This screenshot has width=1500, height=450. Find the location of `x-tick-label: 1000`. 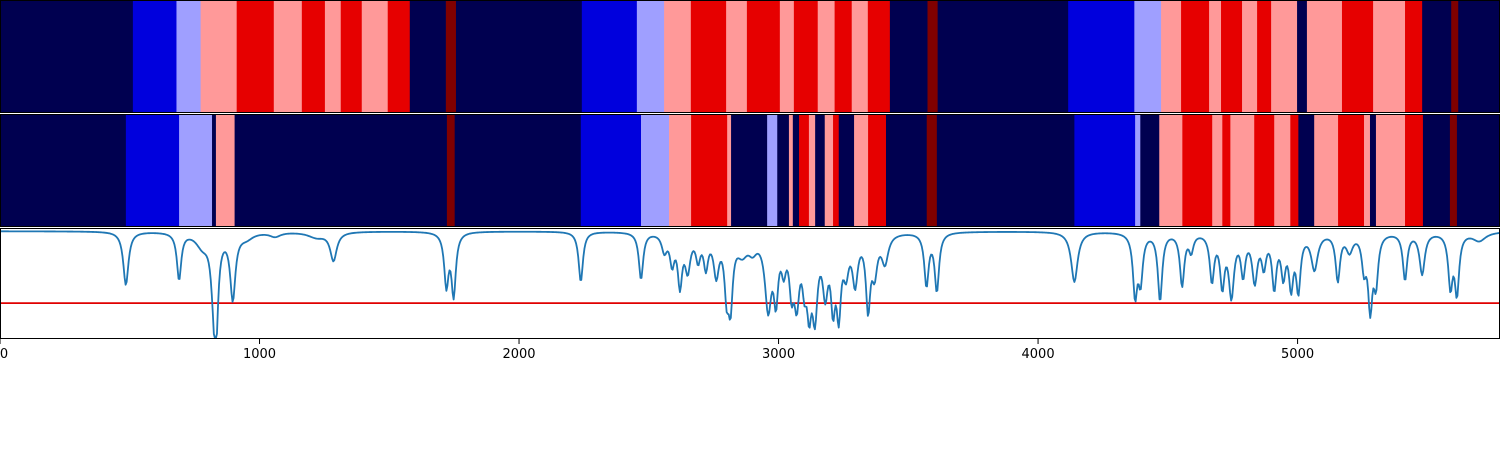

x-tick-label: 1000 is located at coordinates (259, 354).